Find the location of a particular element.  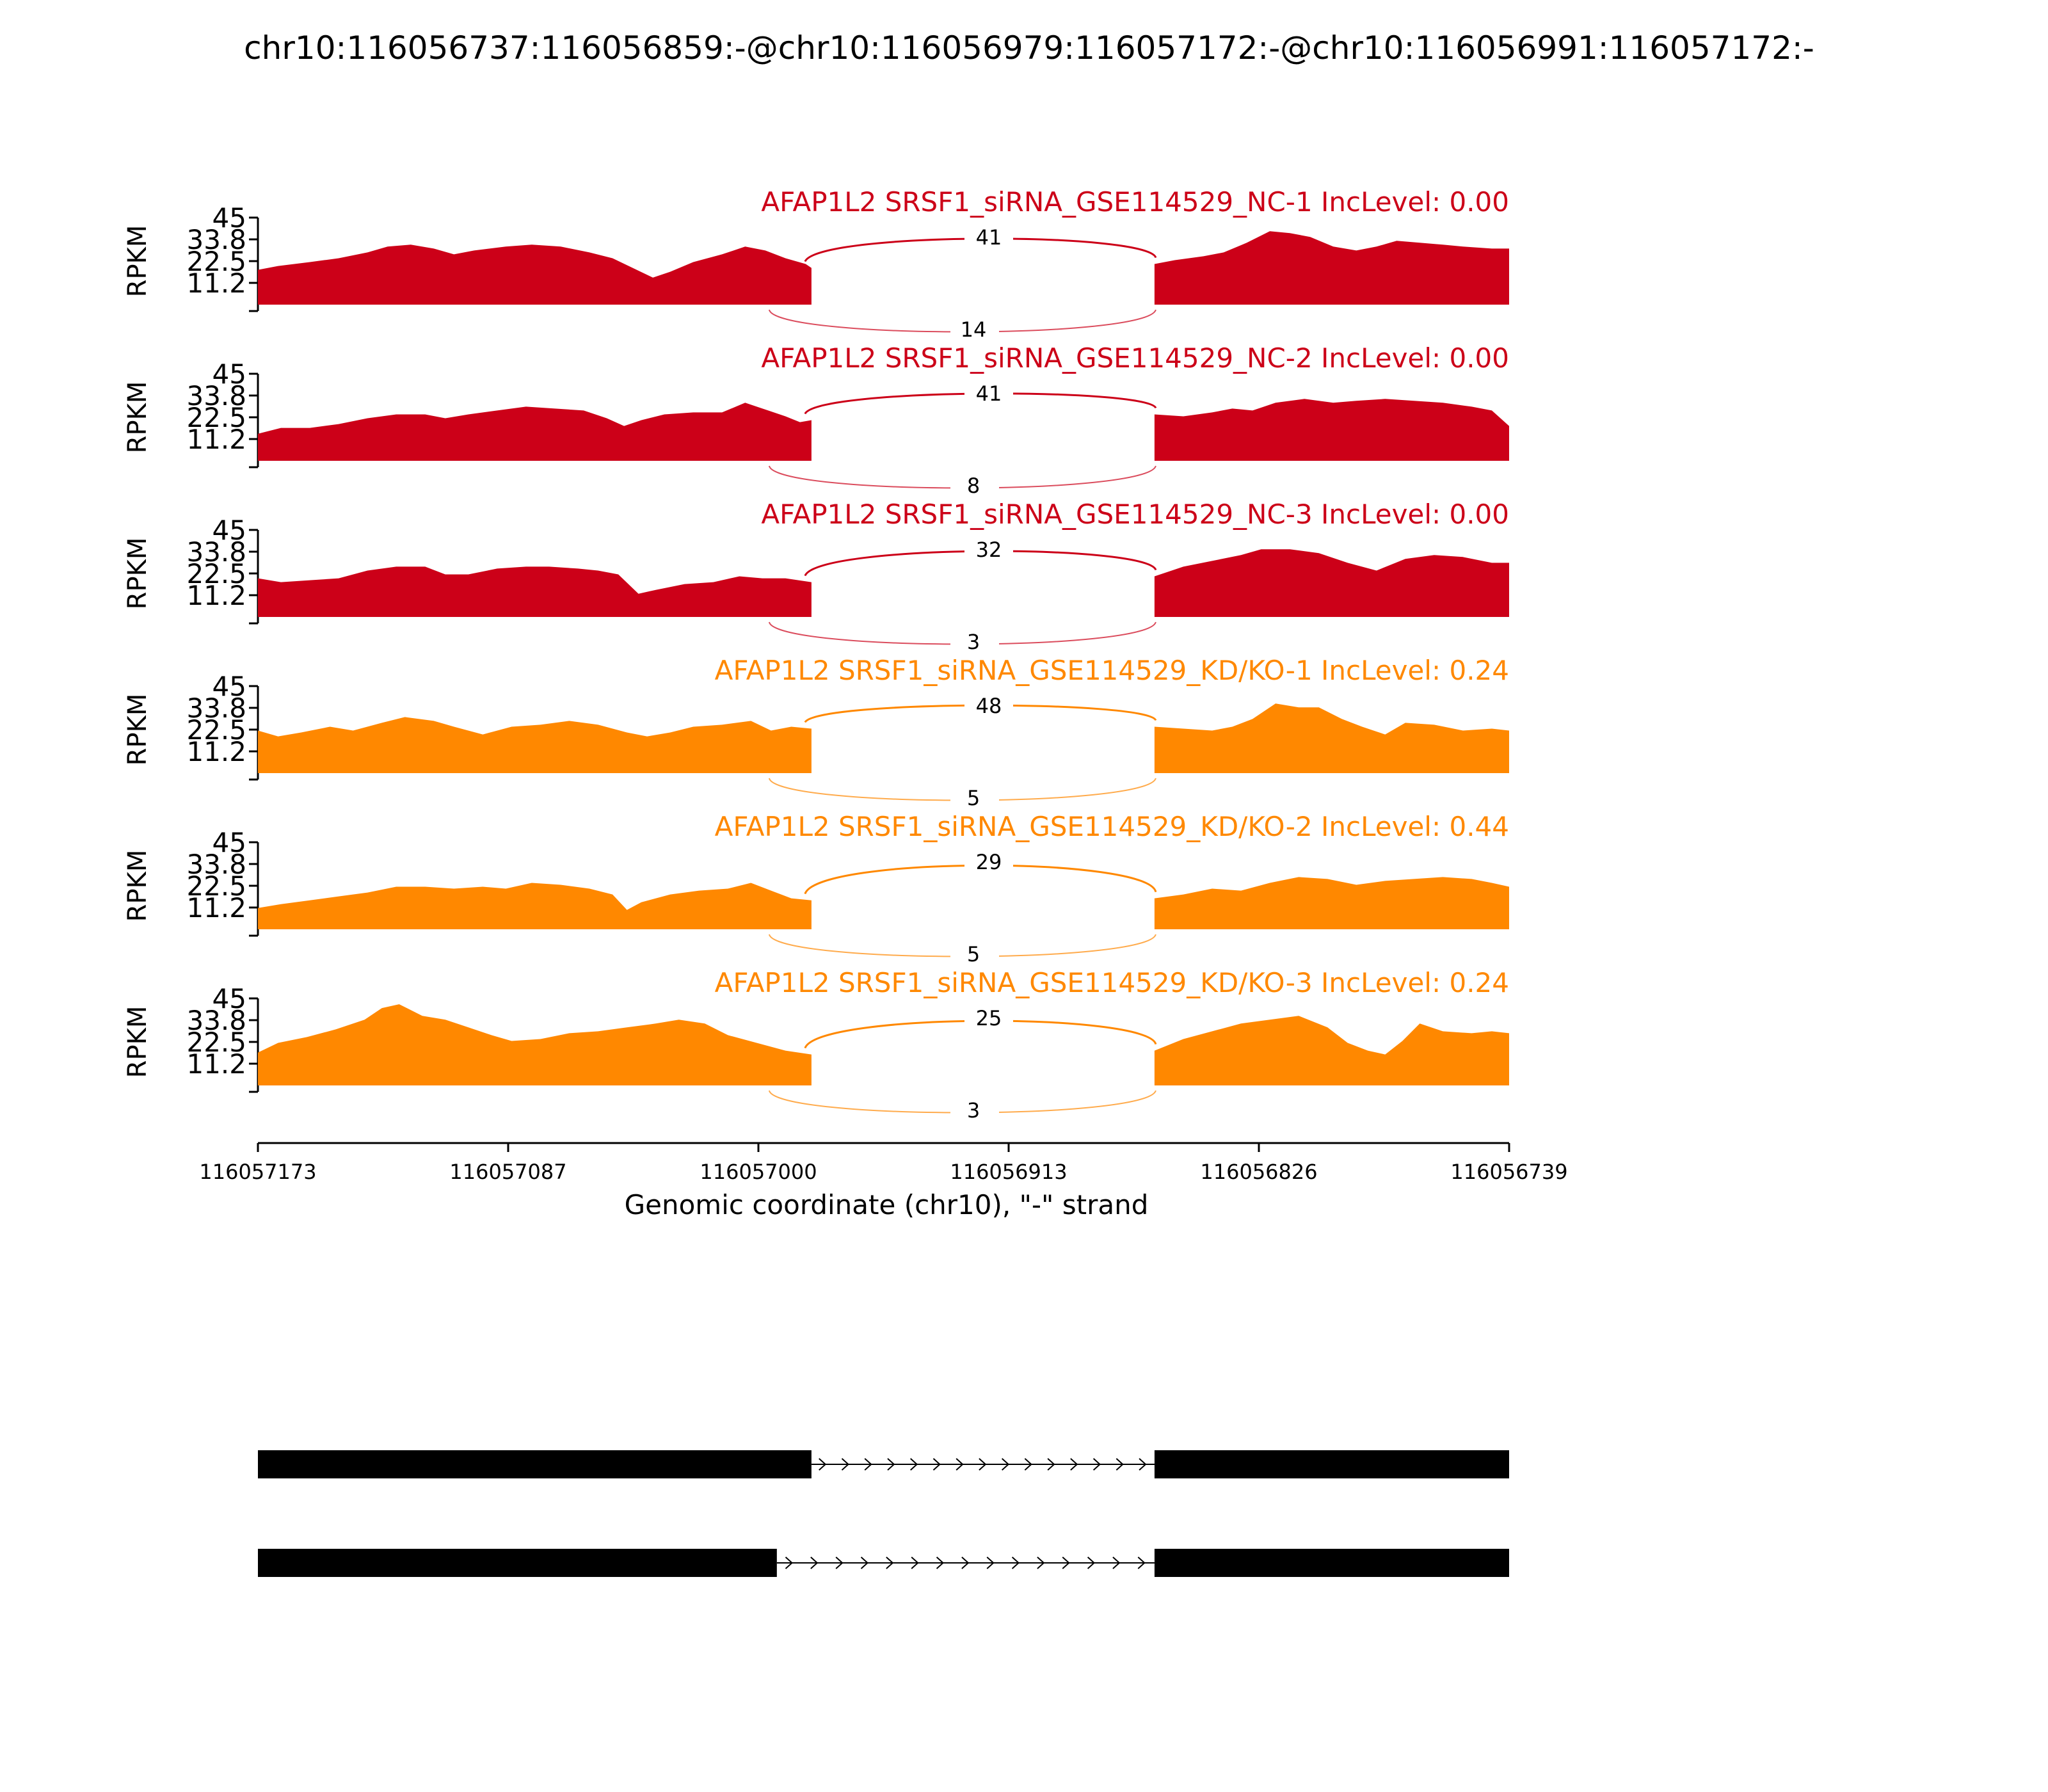

x-tick-label: 116057173 is located at coordinates (257, 1172).